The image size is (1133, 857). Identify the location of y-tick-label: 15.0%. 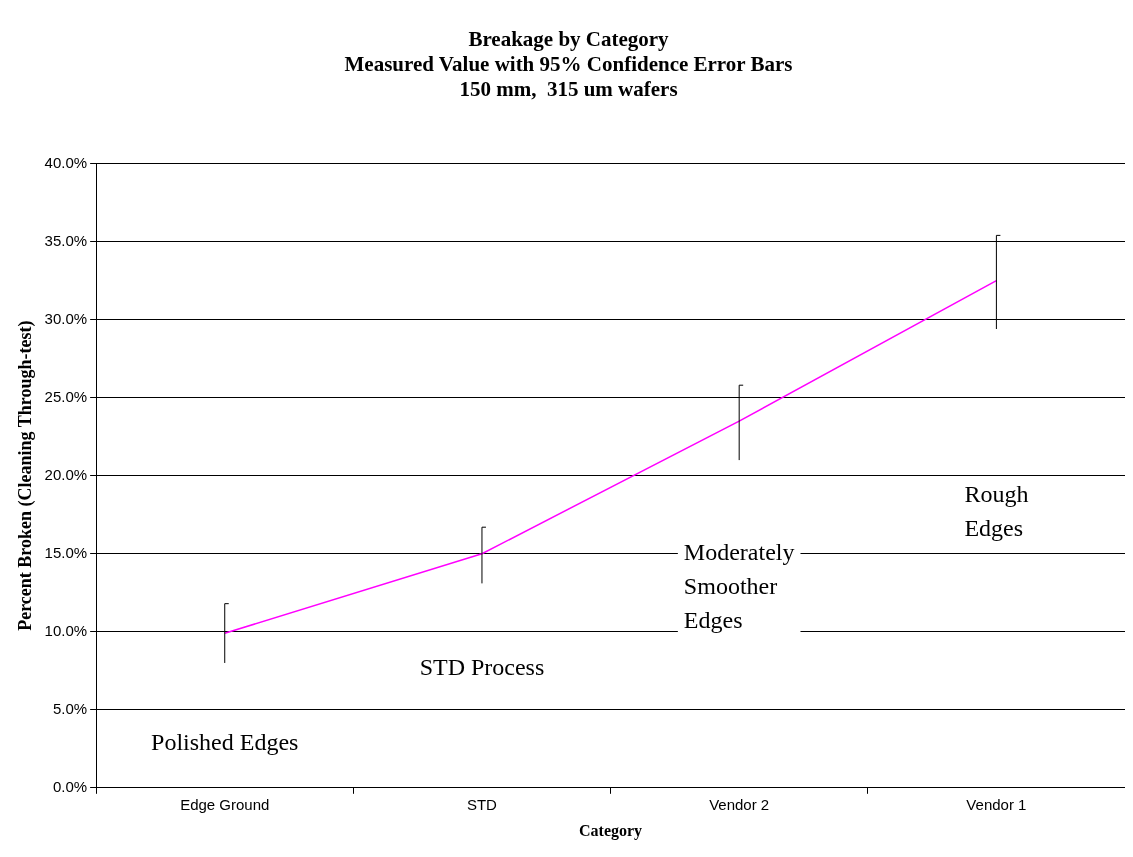
(66, 552).